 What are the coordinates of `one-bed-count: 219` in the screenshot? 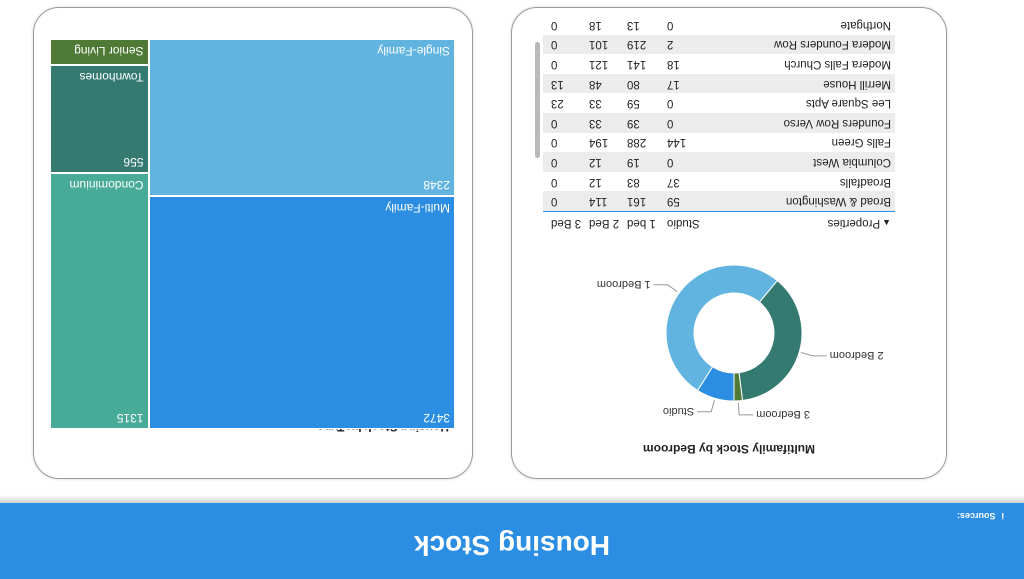 It's located at (637, 44).